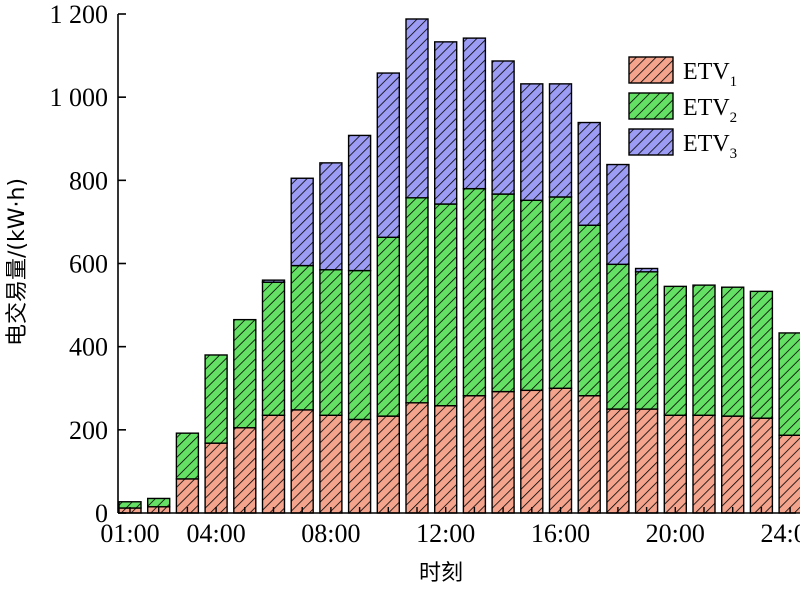  I want to click on y-ticks-group: 0 200 400 600 800 1 000 1 200, so click(88, 264).